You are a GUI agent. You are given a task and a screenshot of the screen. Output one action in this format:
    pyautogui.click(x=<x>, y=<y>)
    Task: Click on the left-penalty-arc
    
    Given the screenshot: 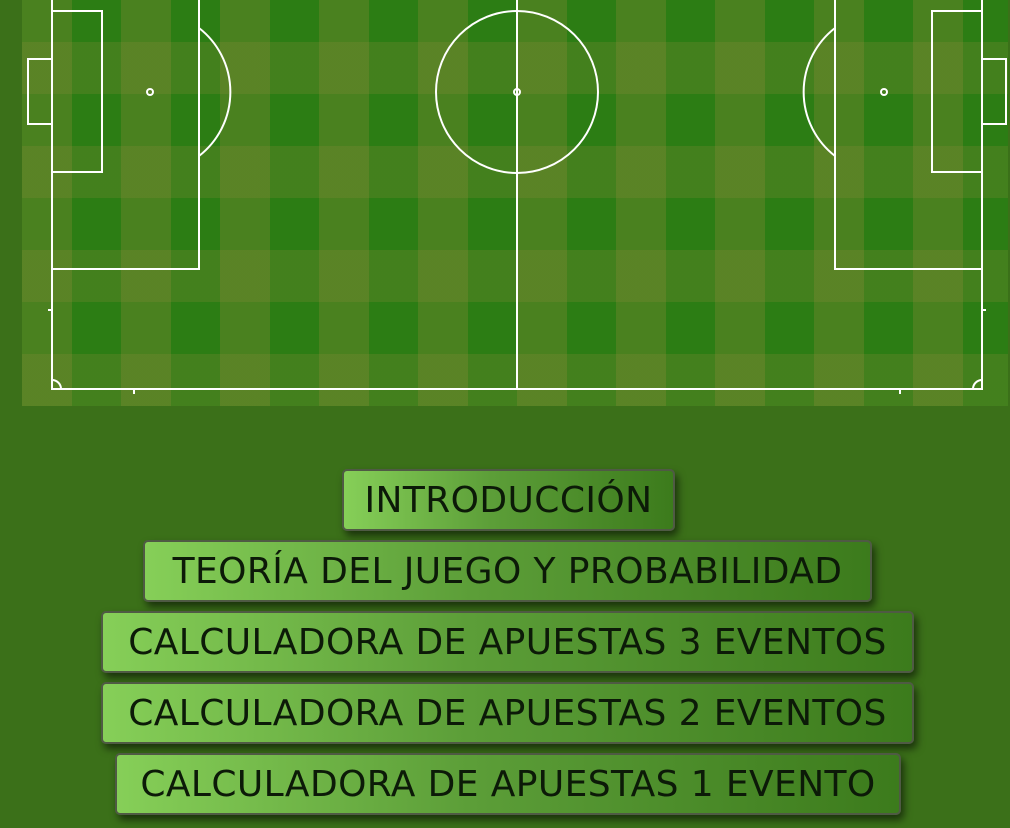 What is the action you would take?
    pyautogui.click(x=215, y=92)
    